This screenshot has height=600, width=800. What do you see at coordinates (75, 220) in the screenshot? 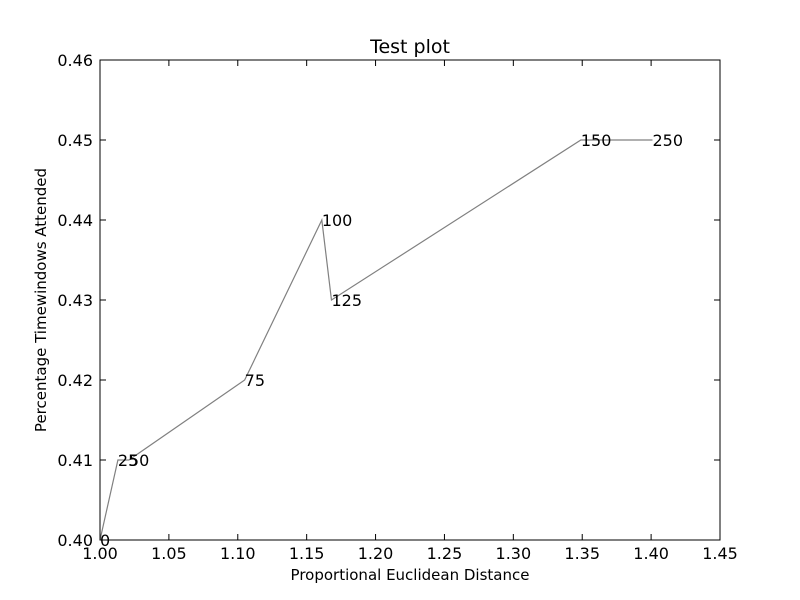
I see `y-tick-label: 0.44` at bounding box center [75, 220].